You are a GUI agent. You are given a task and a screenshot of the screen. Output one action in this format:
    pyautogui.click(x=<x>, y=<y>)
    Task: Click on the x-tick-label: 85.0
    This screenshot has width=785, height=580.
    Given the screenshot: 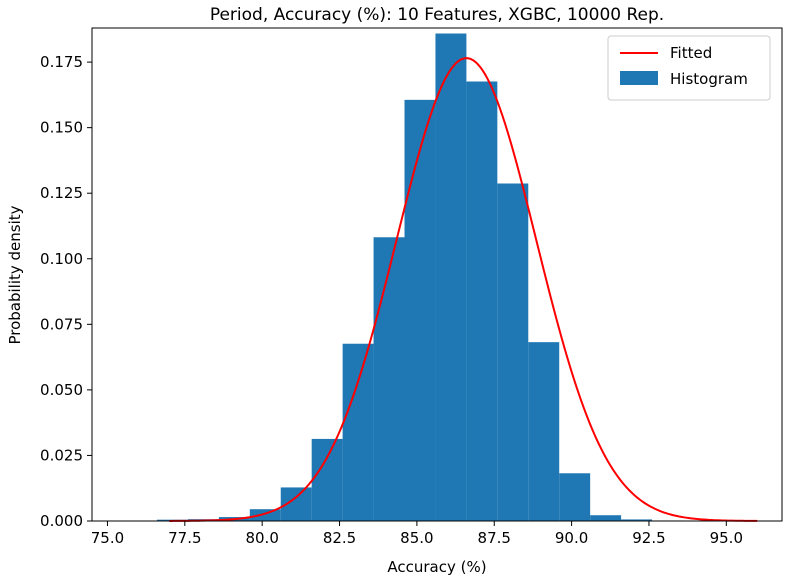 What is the action you would take?
    pyautogui.click(x=416, y=538)
    